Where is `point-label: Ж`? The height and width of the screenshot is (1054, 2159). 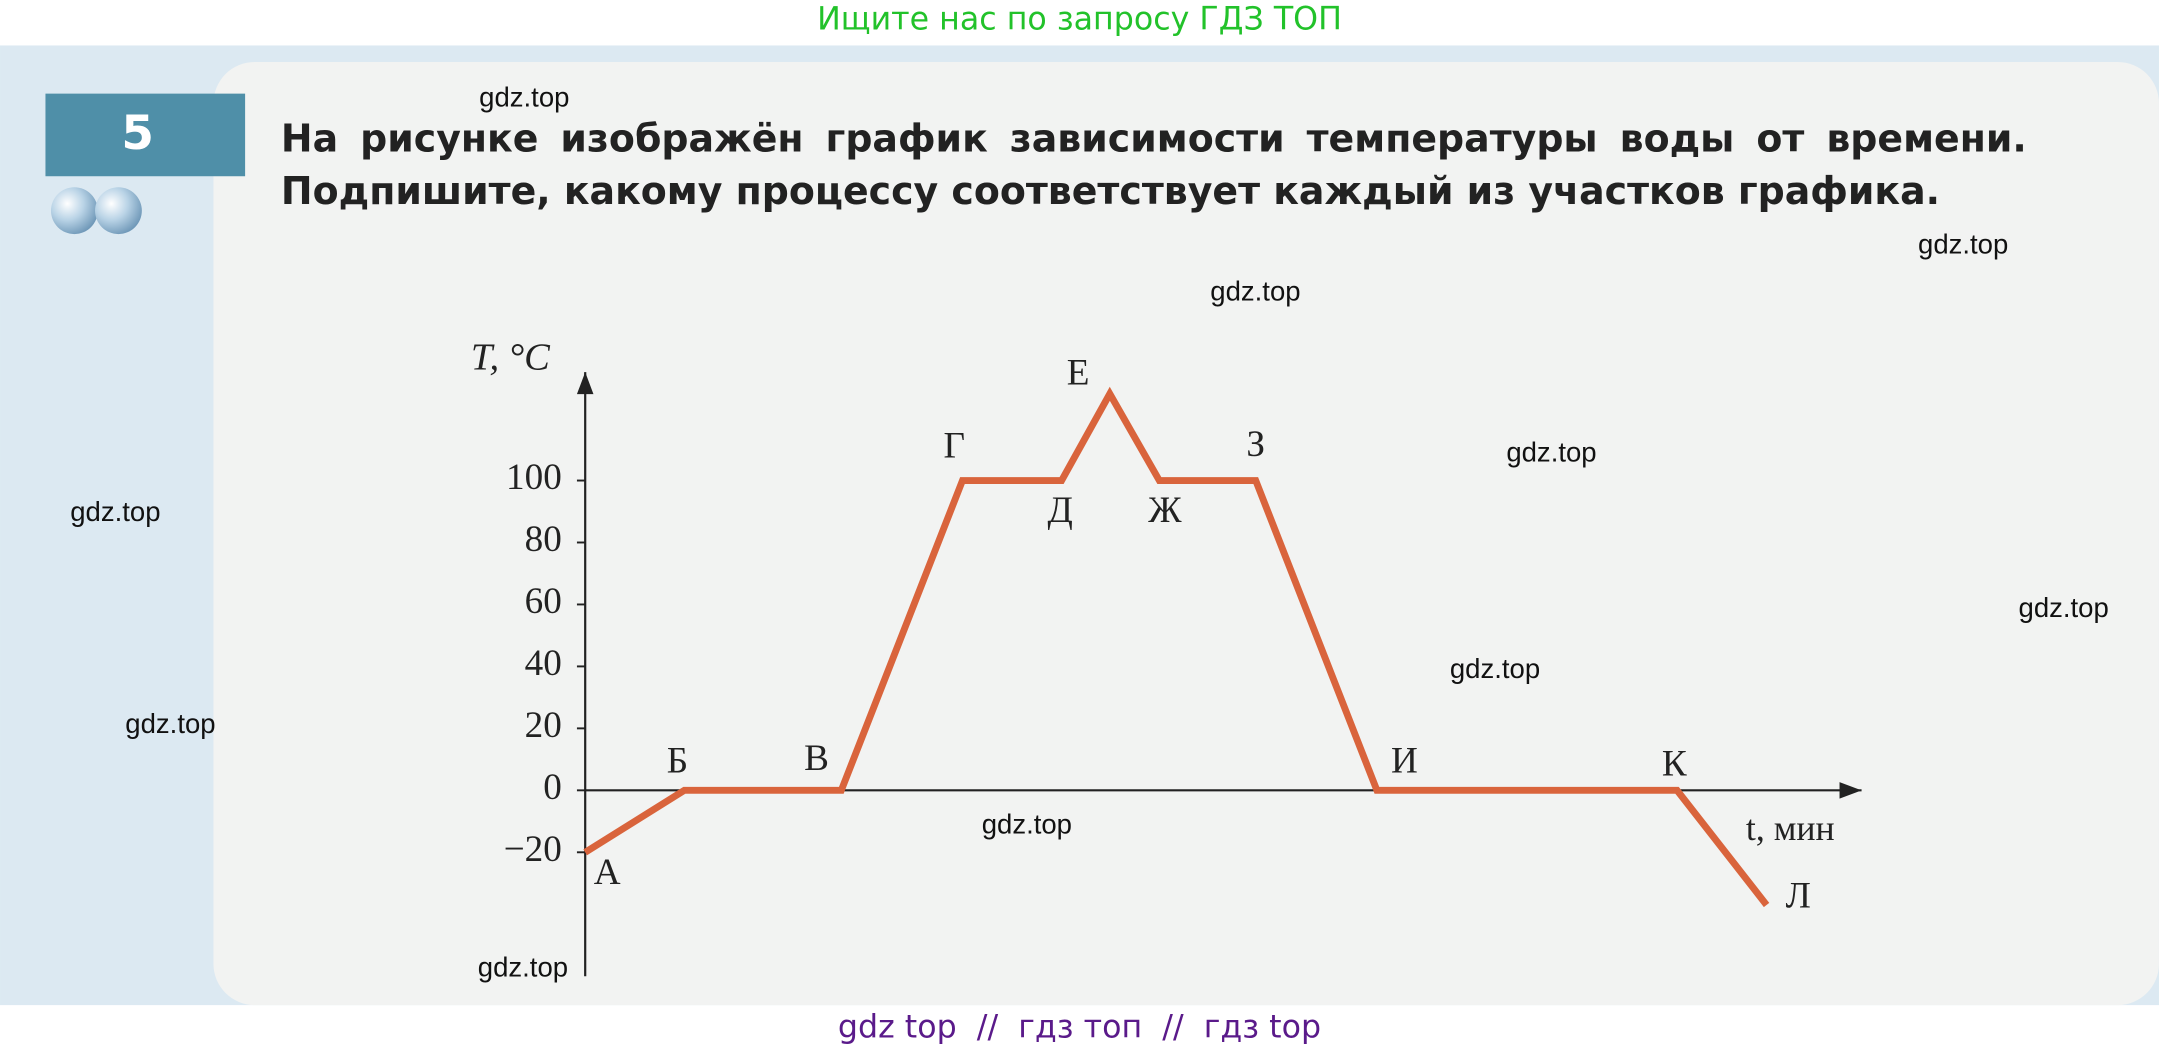
point-label: Ж is located at coordinates (1165, 510).